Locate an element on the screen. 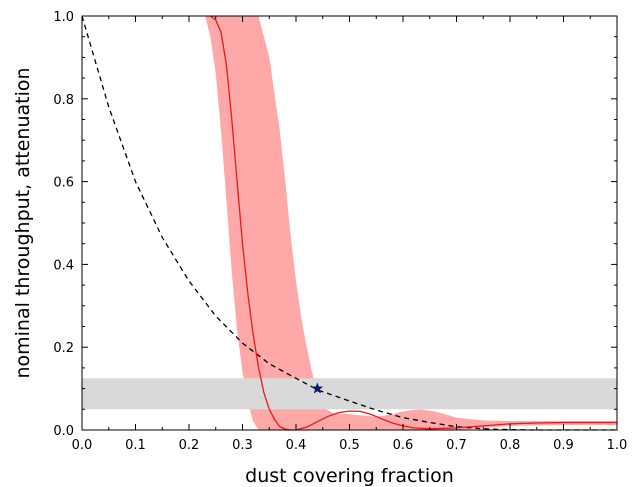  y-tick-label: 0.0 is located at coordinates (63, 431).